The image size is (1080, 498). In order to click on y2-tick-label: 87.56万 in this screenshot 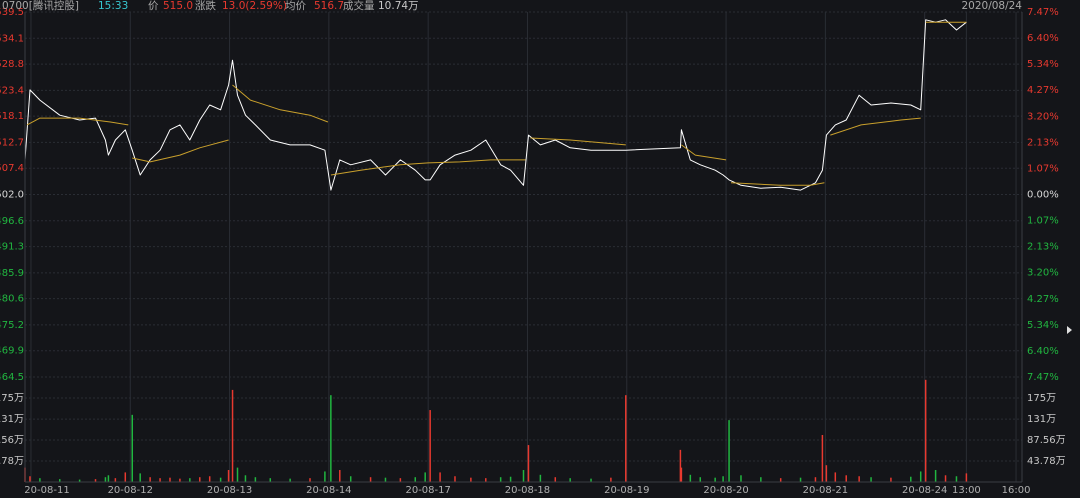, I will do `click(1046, 440)`.